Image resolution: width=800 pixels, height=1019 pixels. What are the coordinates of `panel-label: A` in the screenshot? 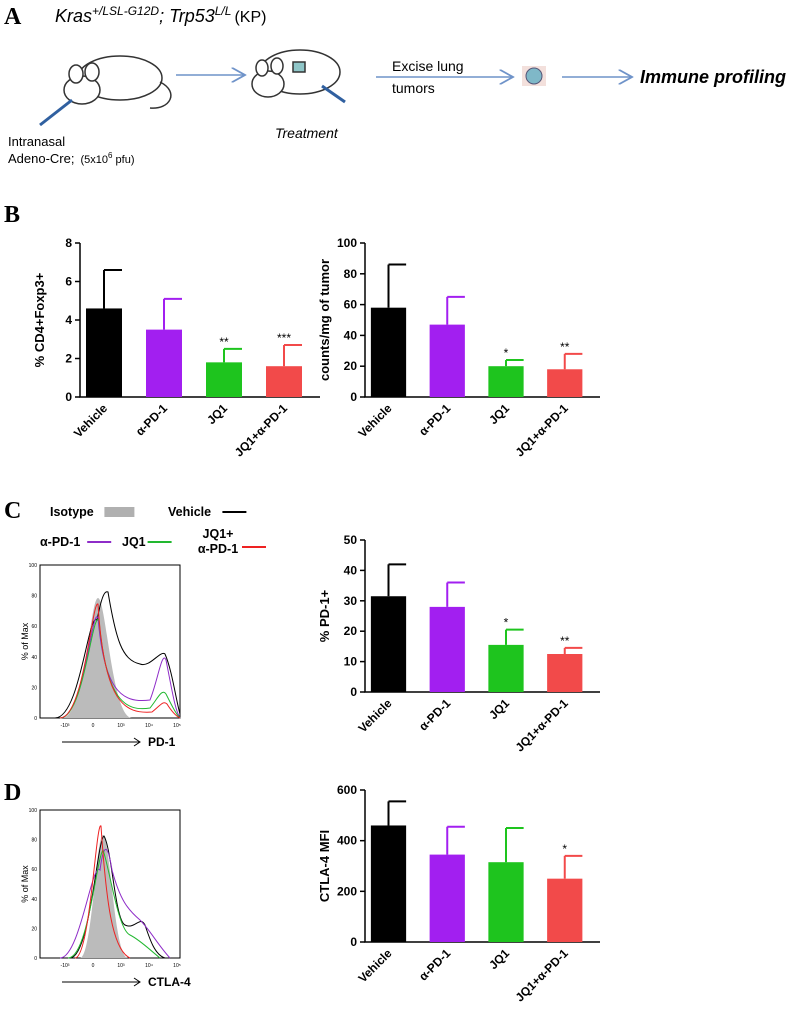 It's located at (13, 17).